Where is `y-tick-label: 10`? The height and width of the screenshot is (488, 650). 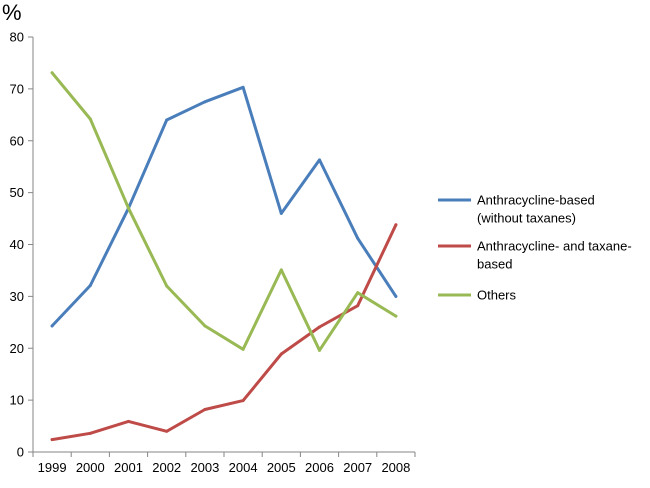 y-tick-label: 10 is located at coordinates (17, 400).